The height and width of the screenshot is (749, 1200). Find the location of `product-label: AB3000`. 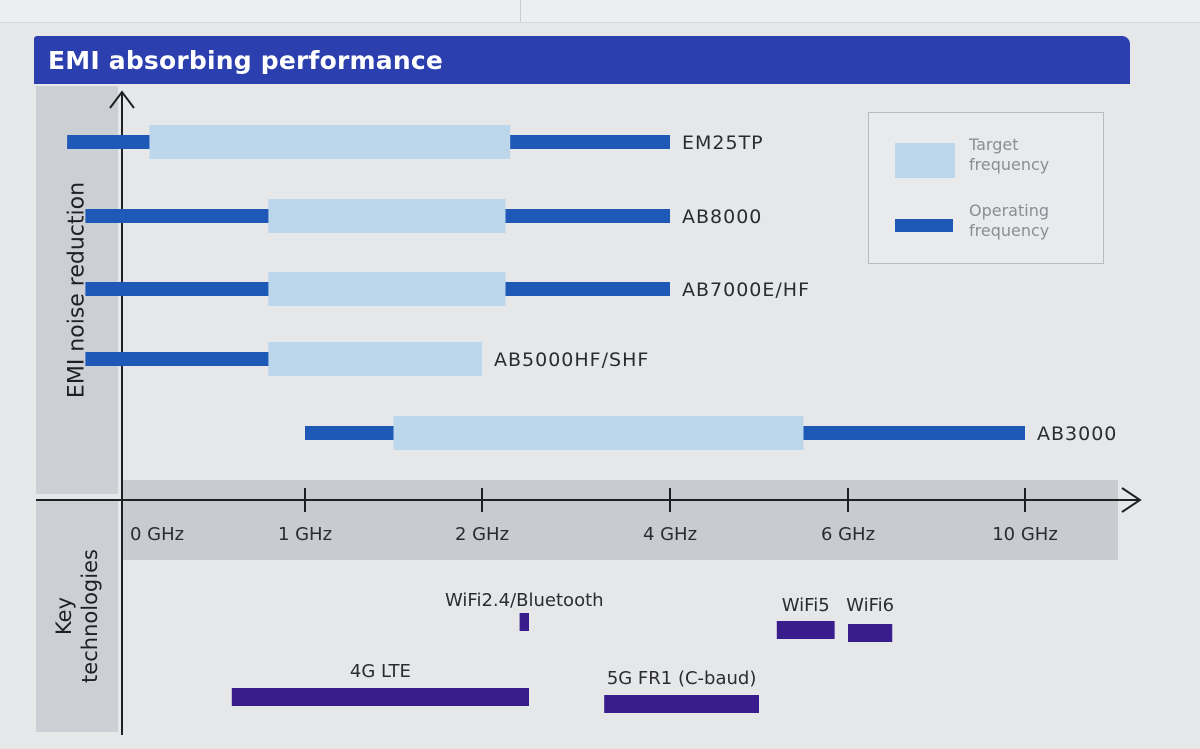

product-label: AB3000 is located at coordinates (1077, 434).